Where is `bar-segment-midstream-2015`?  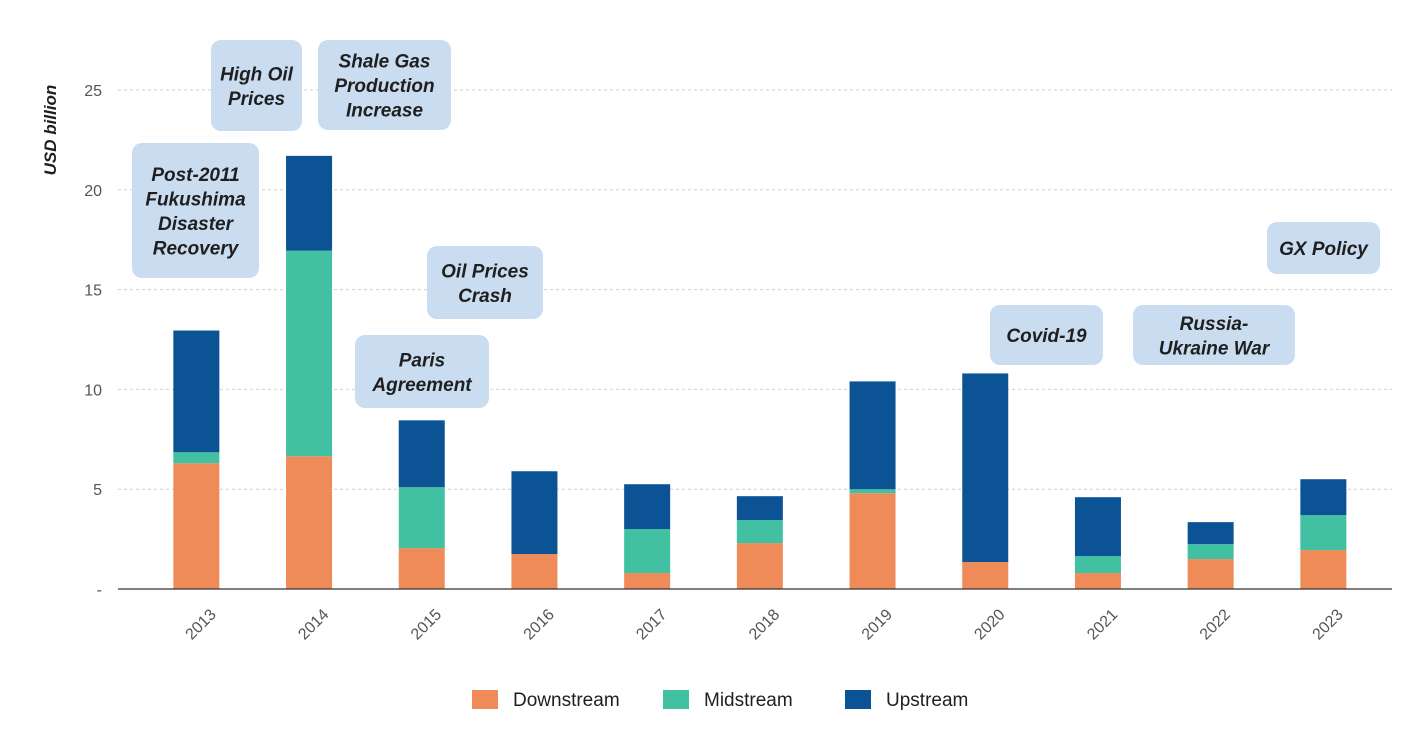 bar-segment-midstream-2015 is located at coordinates (421, 518).